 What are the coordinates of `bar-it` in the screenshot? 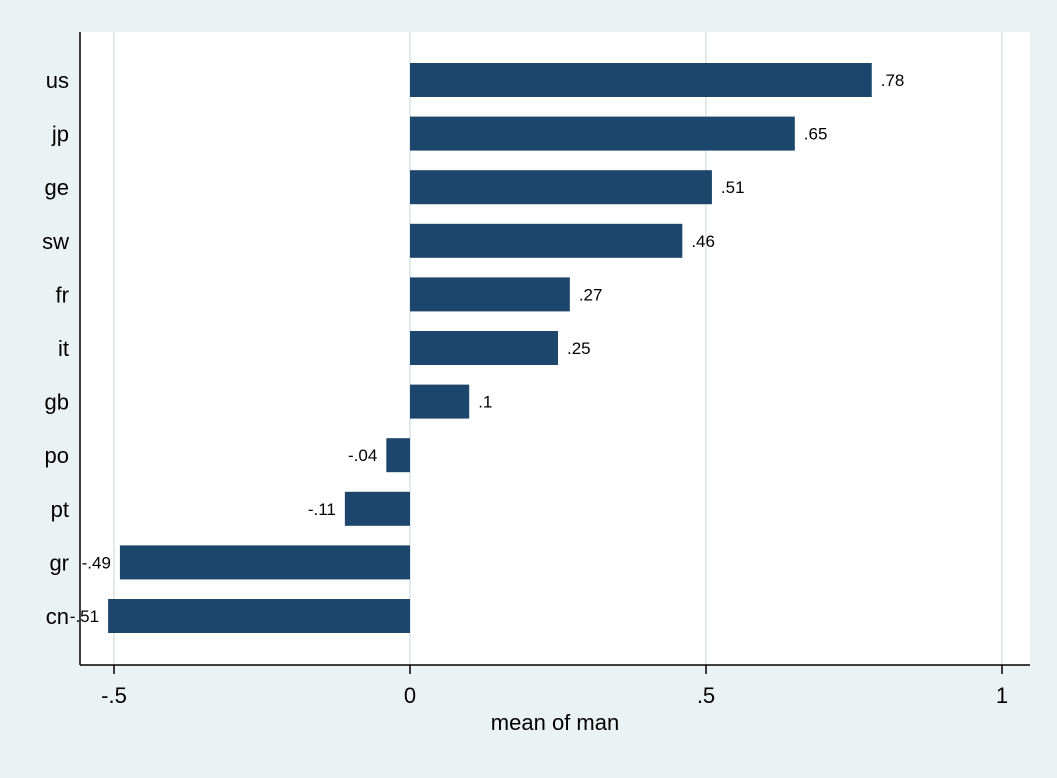 It's located at (484, 348).